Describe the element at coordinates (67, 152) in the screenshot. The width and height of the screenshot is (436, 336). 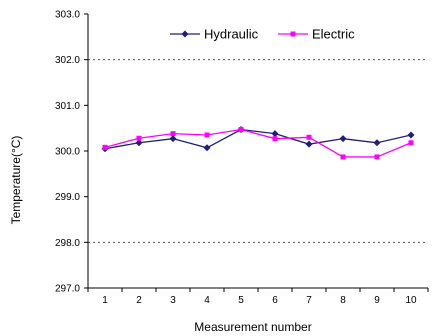
I see `y-tick-label-3: 300.0` at that location.